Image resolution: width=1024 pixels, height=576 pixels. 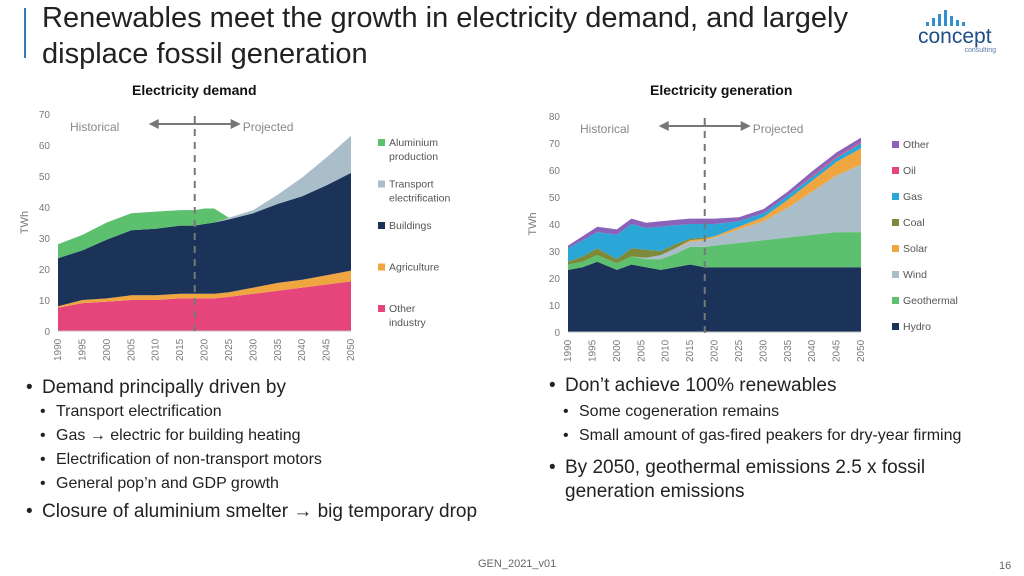 I want to click on bullet-not-100-renewables: Don’t achieve 100% renewables, so click(x=779, y=386).